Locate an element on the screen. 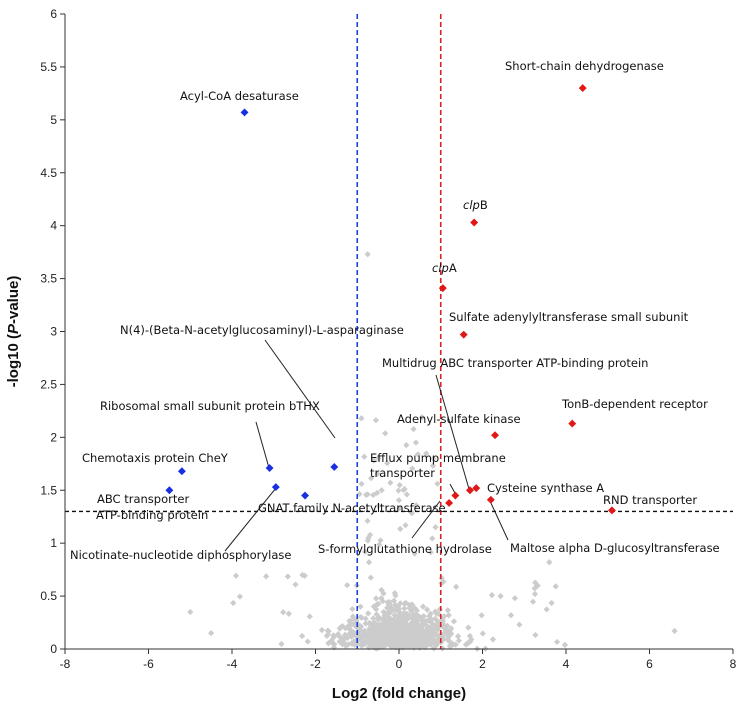  annotation-label: Ribosomal small subunit protein bTHX is located at coordinates (210, 406).